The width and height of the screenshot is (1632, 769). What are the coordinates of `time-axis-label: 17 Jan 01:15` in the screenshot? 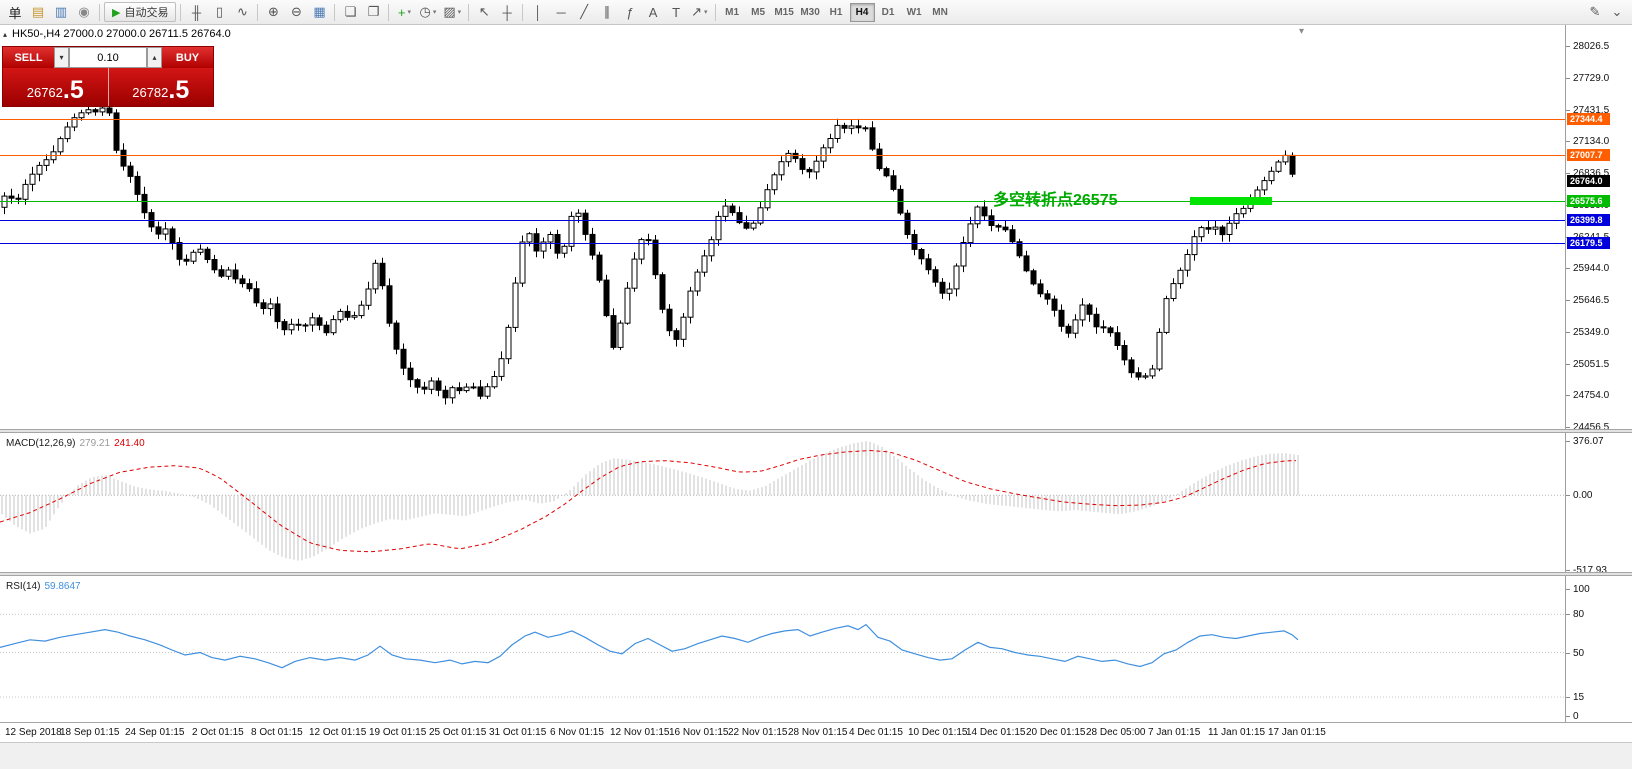 It's located at (1297, 732).